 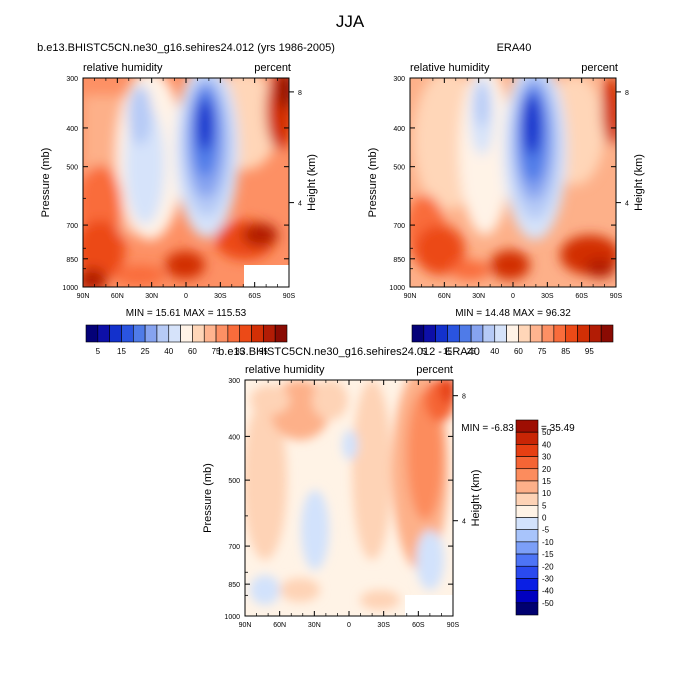 What do you see at coordinates (447, 351) in the screenshot?
I see `colorbar-label-obs: 15` at bounding box center [447, 351].